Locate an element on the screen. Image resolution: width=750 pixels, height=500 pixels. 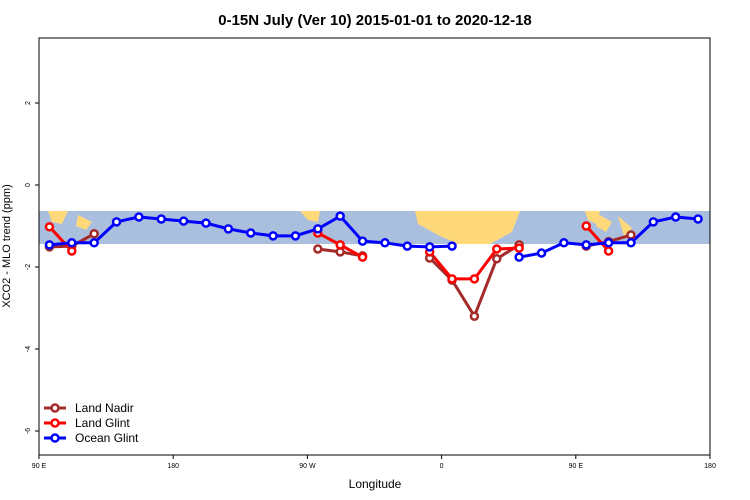
y-tick-label: 0 is located at coordinates (28, 185).